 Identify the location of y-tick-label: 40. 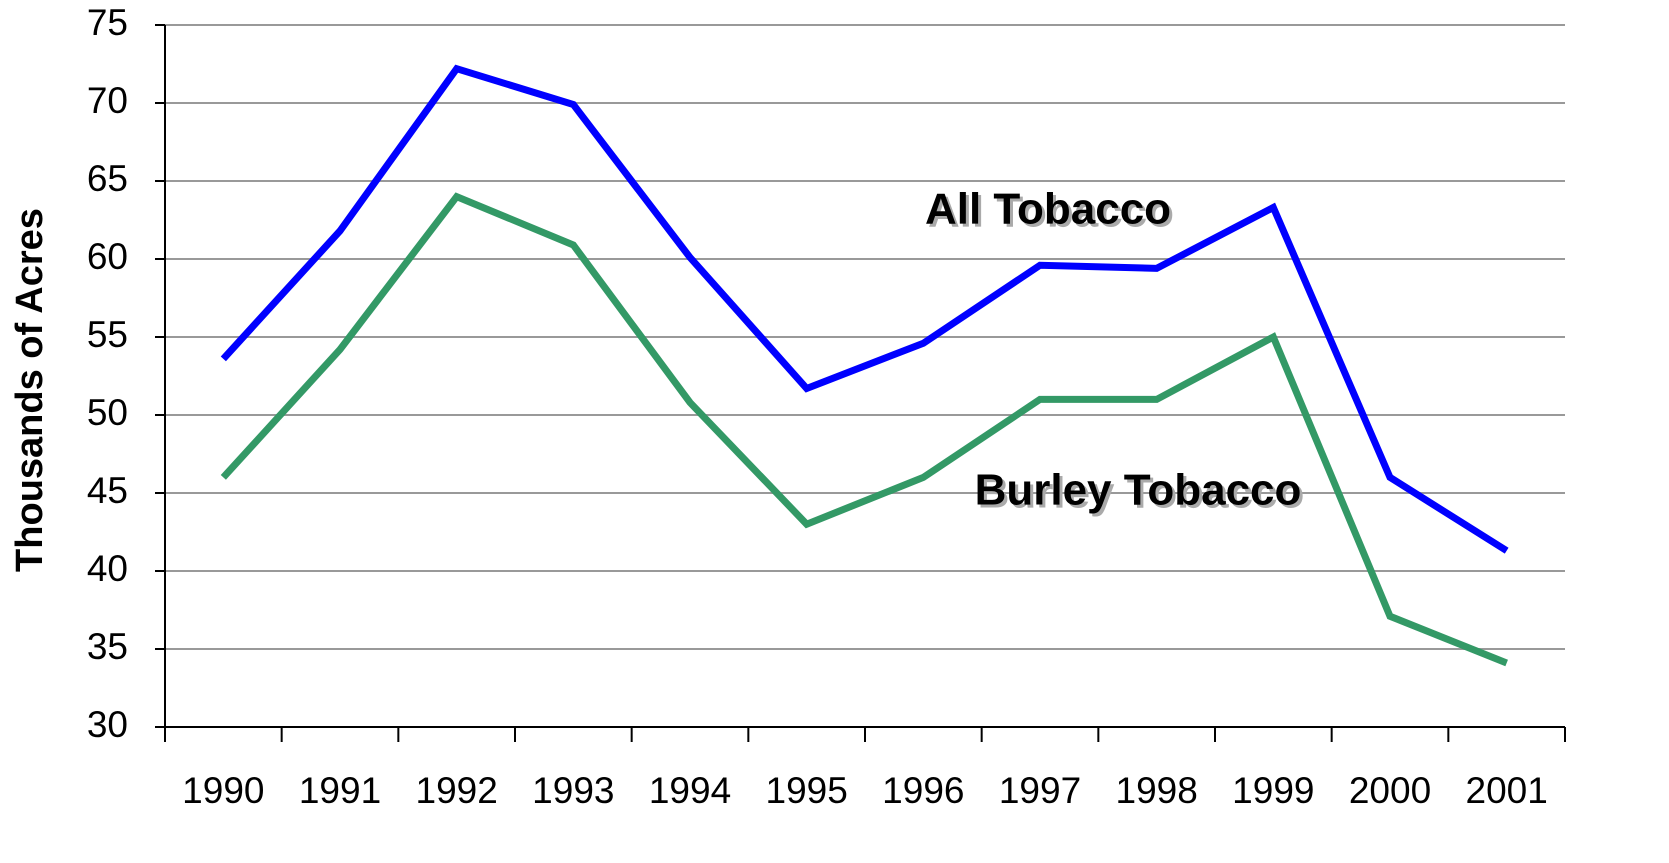
(107, 568).